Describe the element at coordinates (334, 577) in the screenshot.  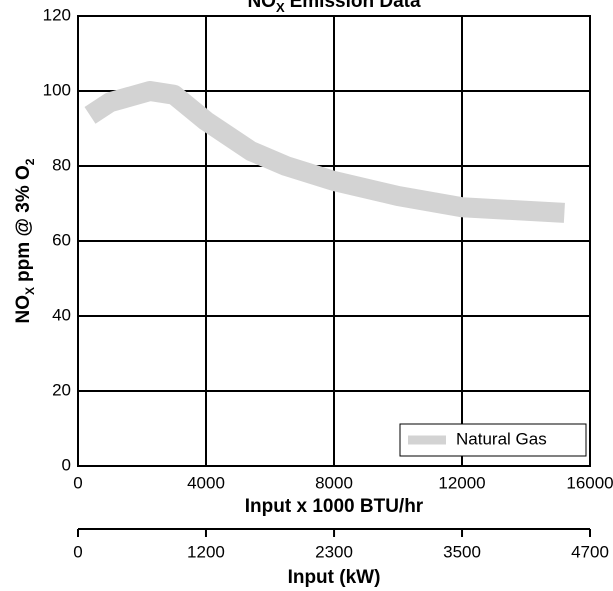
I see `x2-axis-label: Input (kW)` at that location.